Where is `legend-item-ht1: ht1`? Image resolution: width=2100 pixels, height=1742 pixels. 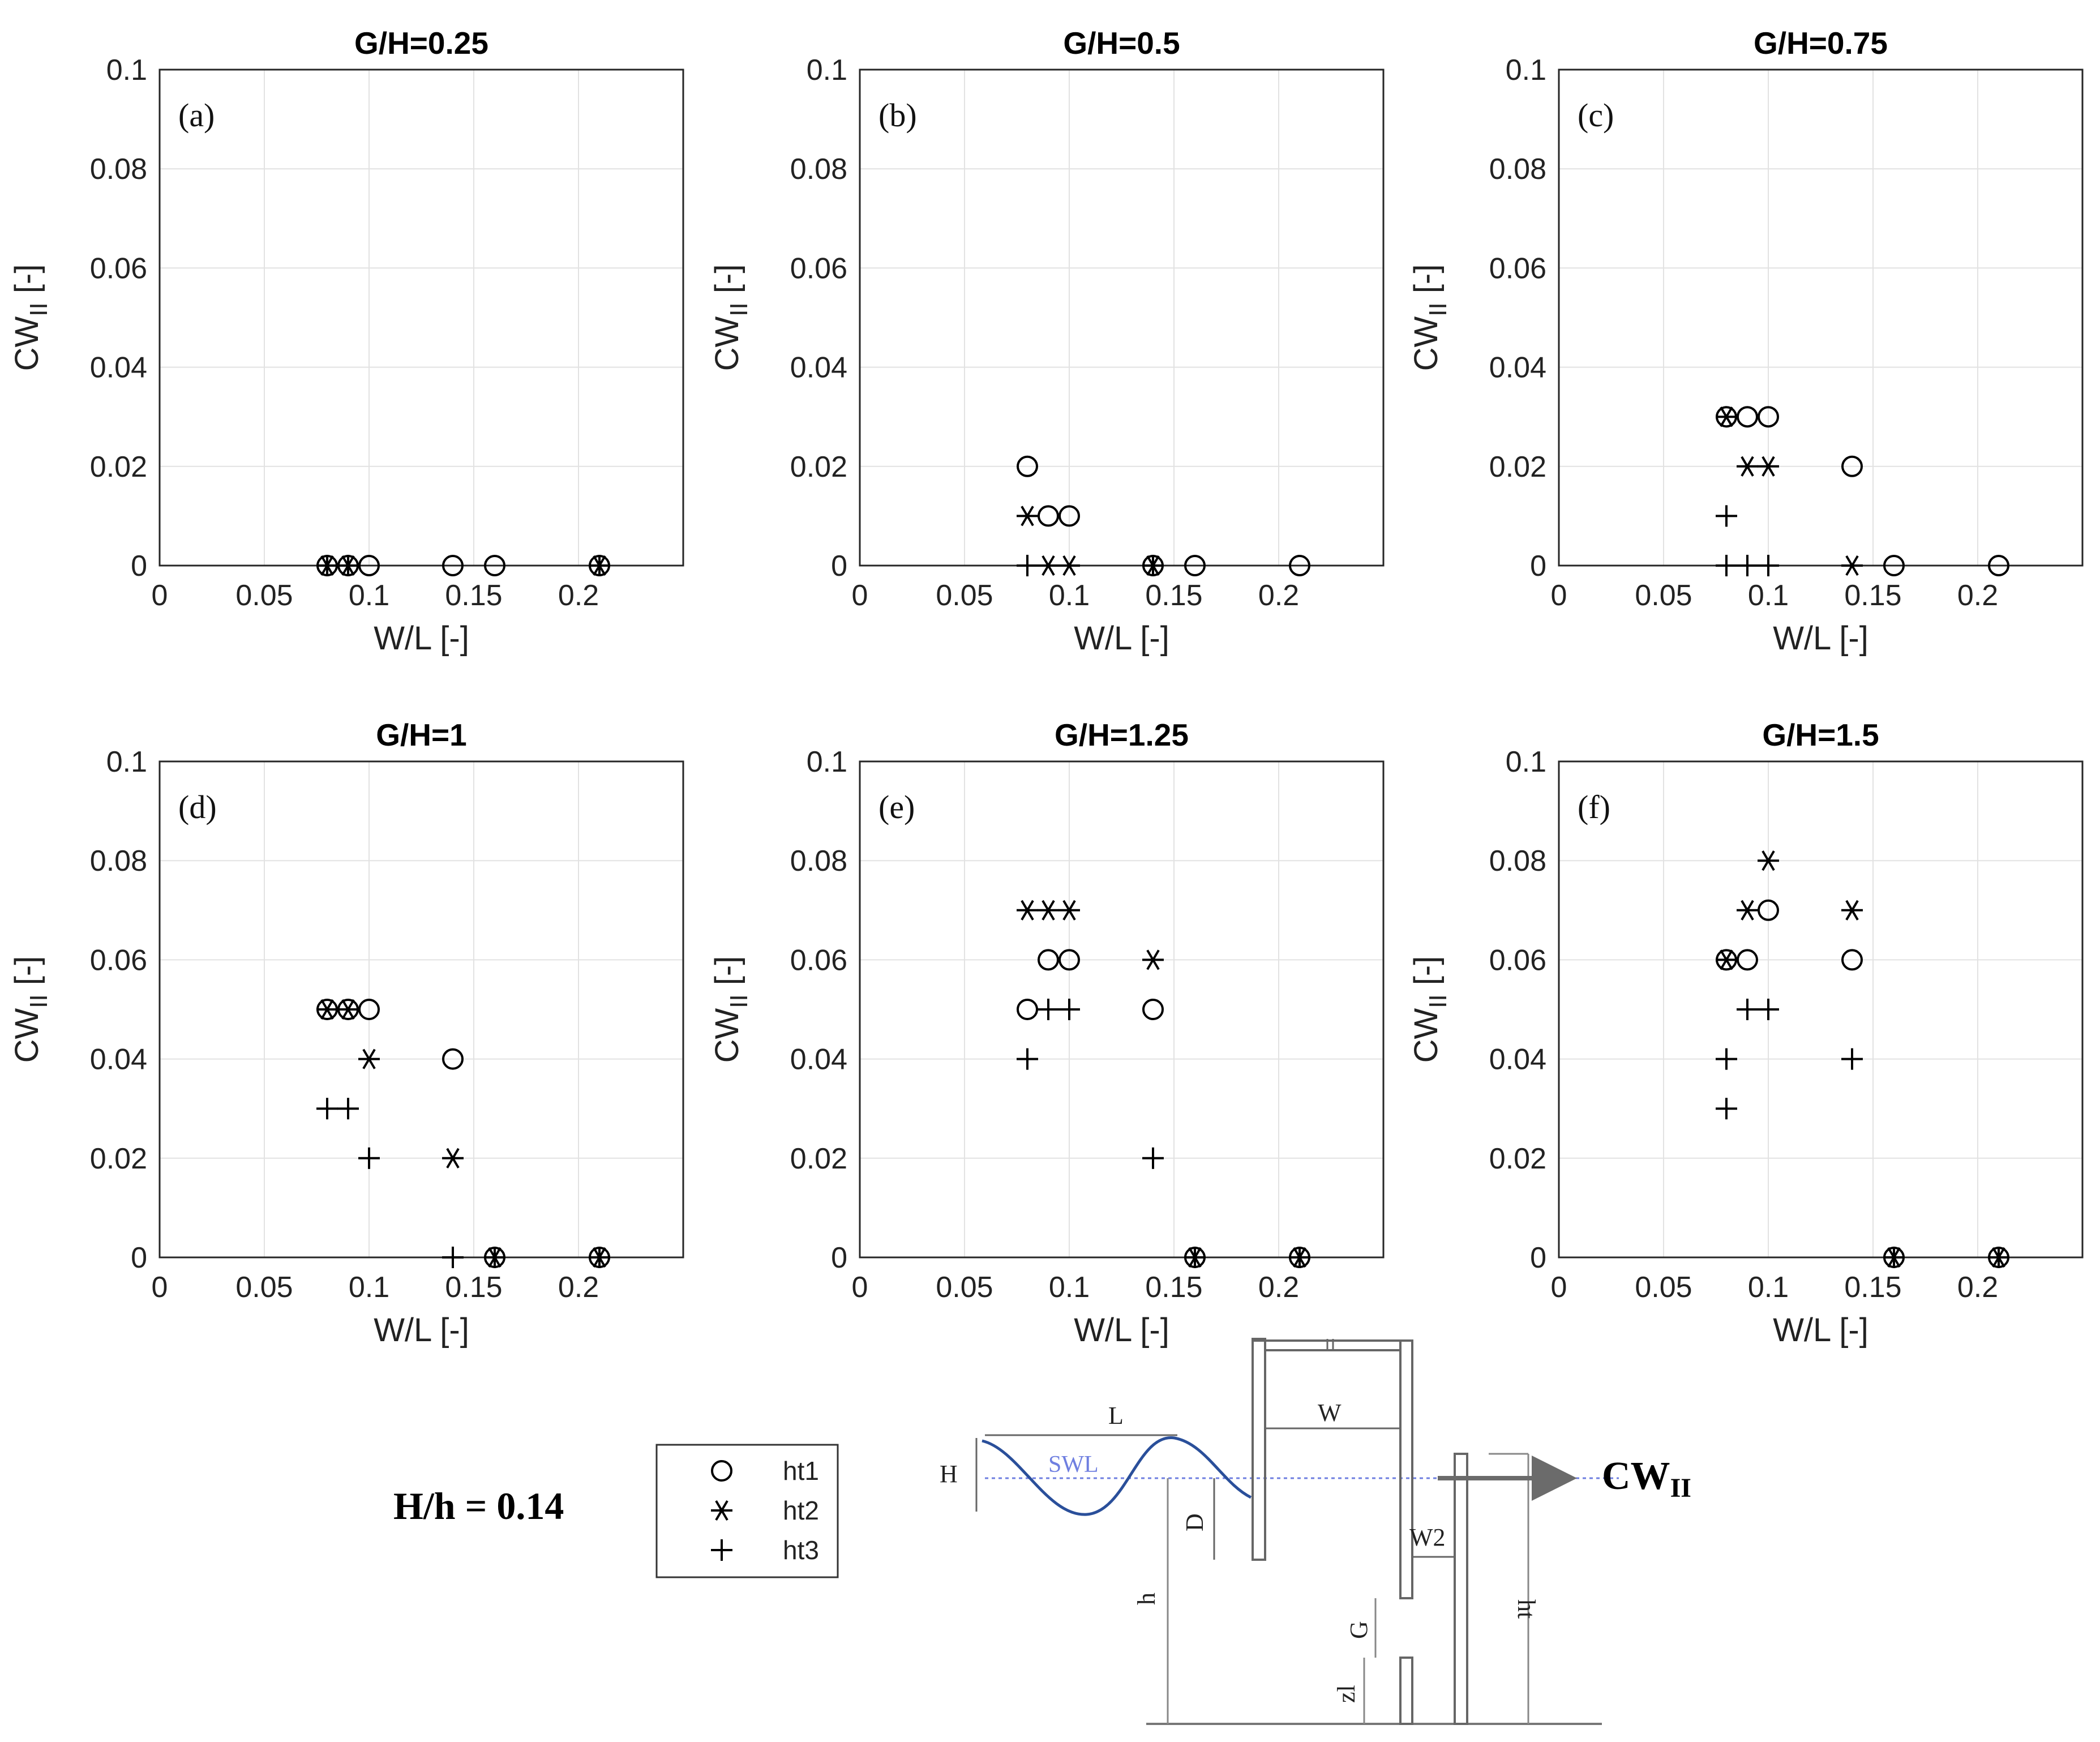
legend-item-ht1: ht1 is located at coordinates (765, 1471).